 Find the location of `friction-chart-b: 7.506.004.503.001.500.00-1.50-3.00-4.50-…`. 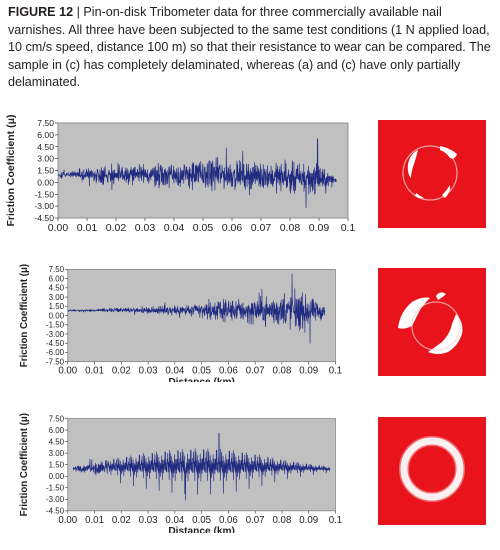

friction-chart-b: 7.506.004.503.001.500.00-1.50-3.00-4.50-… is located at coordinates (180, 323).